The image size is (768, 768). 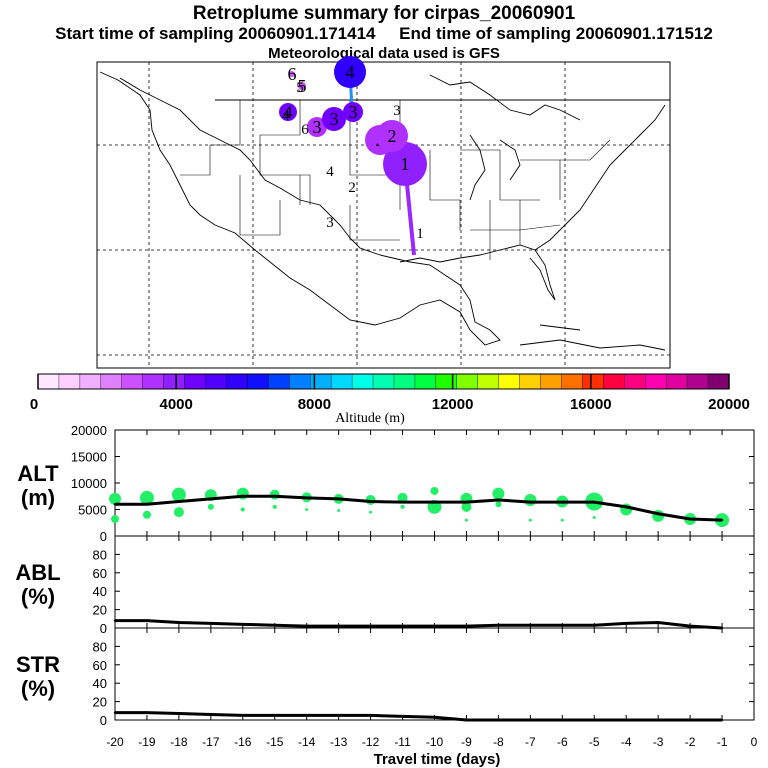 What do you see at coordinates (385, 585) in the screenshot?
I see `panel-abl: 0 20 40 60 80 ABL(%)` at bounding box center [385, 585].